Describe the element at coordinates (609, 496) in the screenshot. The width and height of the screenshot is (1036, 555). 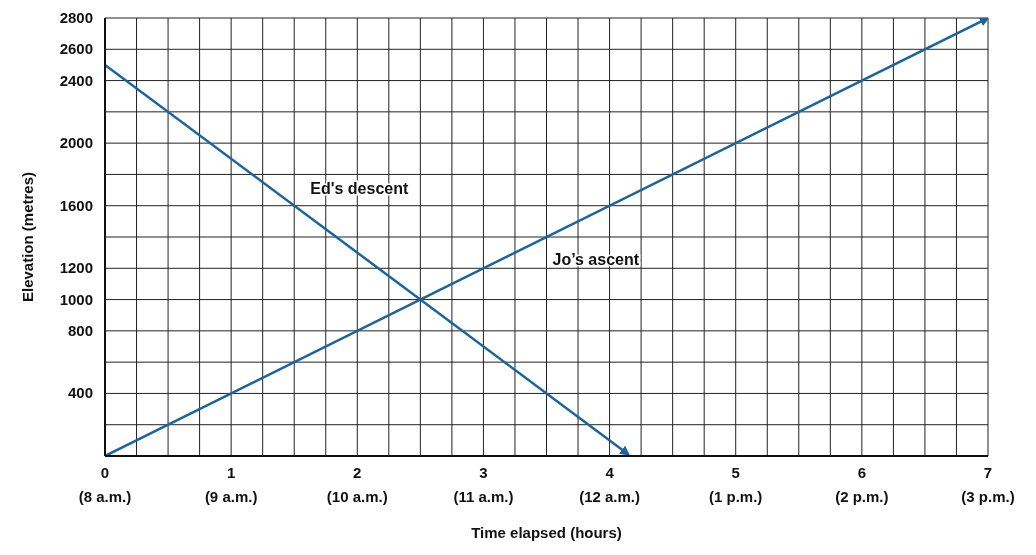
I see `text: (12 a.m.)` at that location.